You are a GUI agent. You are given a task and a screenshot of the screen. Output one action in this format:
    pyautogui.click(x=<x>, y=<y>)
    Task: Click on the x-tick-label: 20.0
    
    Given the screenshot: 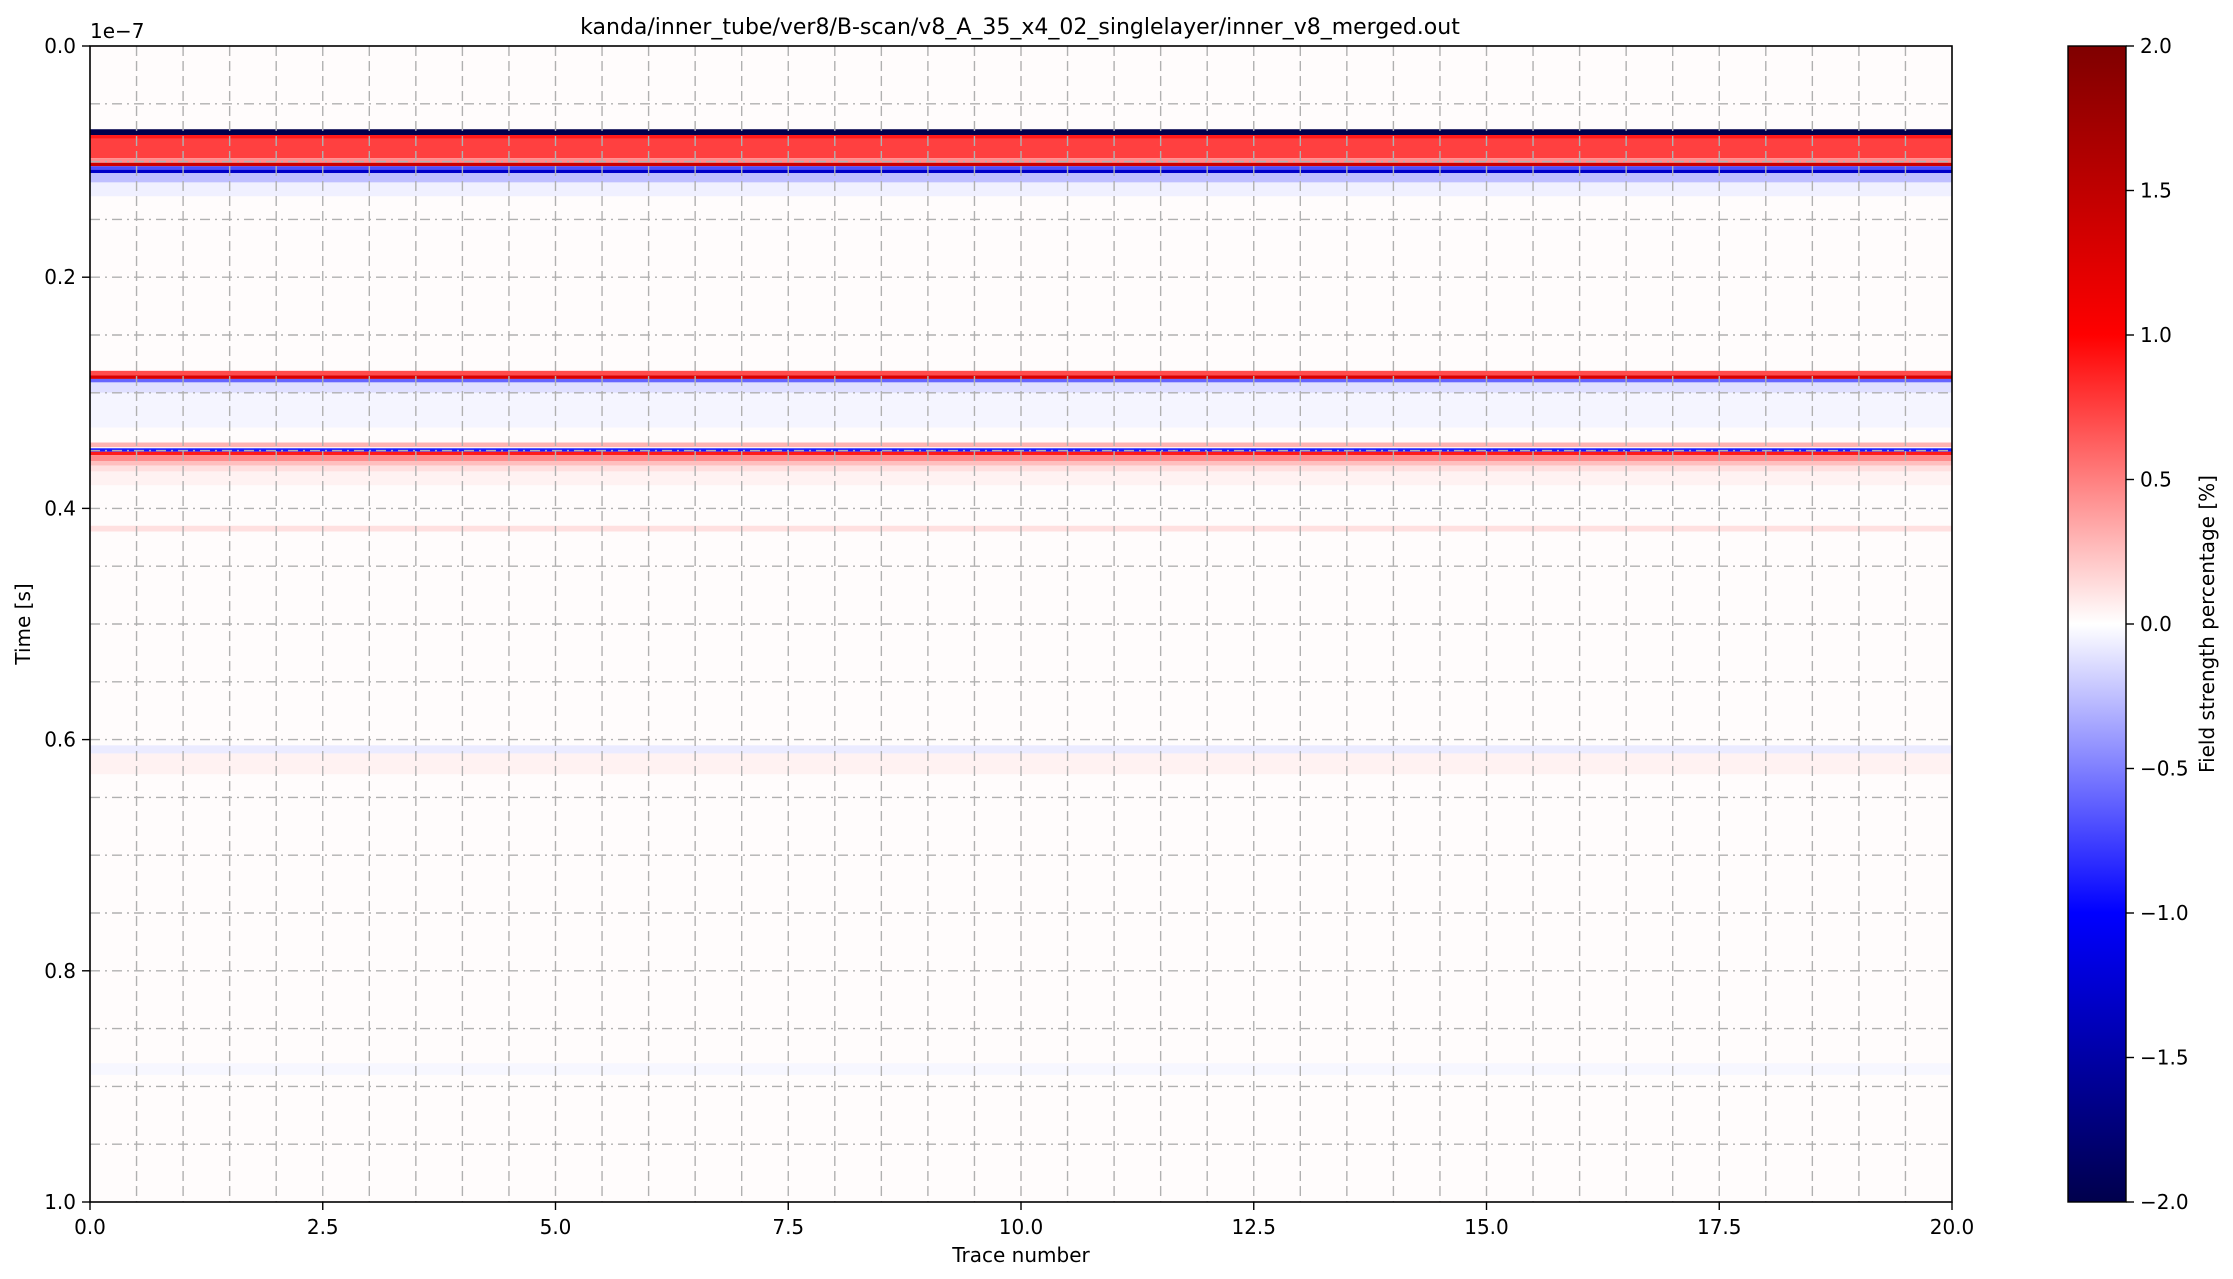 What is the action you would take?
    pyautogui.click(x=1952, y=1227)
    